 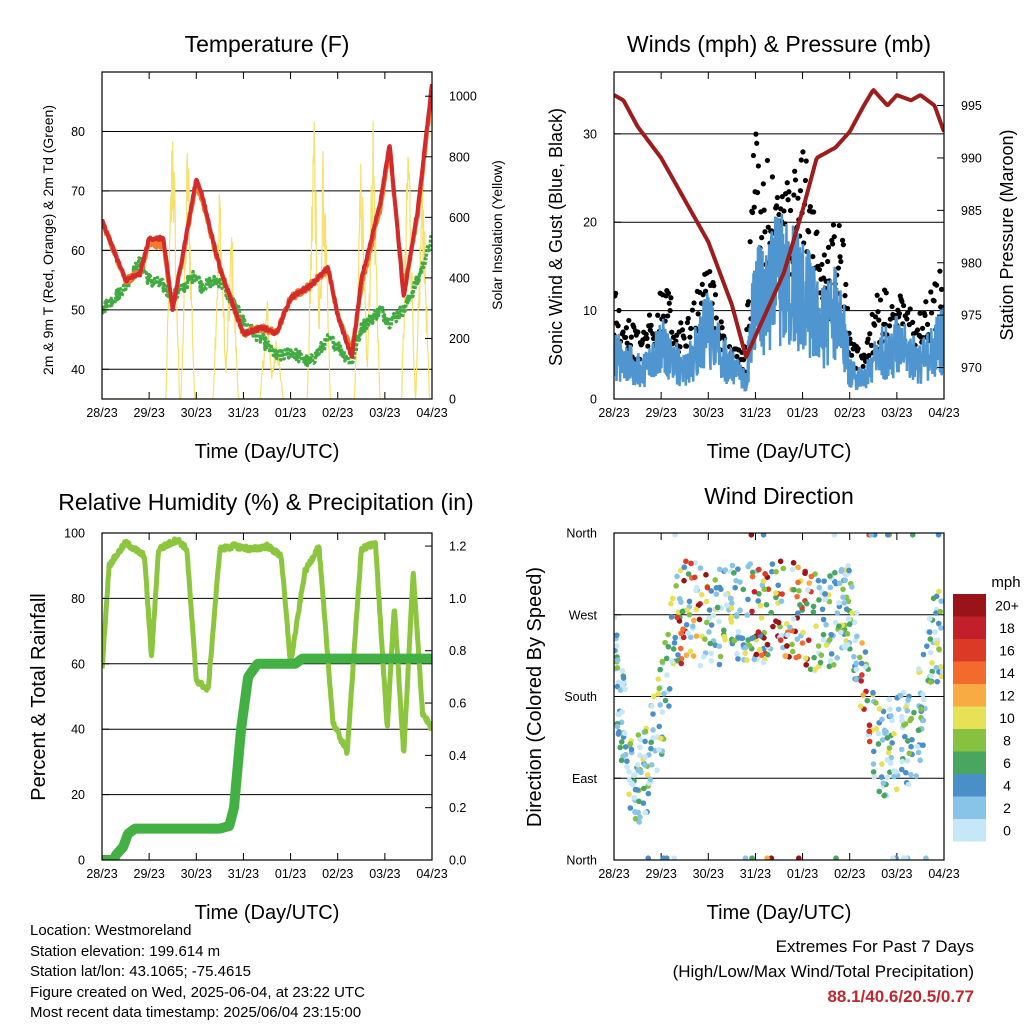 I want to click on speed-colorbar: 0 2 4 6 8 10 12 14 16 18 20+, so click(x=986, y=718).